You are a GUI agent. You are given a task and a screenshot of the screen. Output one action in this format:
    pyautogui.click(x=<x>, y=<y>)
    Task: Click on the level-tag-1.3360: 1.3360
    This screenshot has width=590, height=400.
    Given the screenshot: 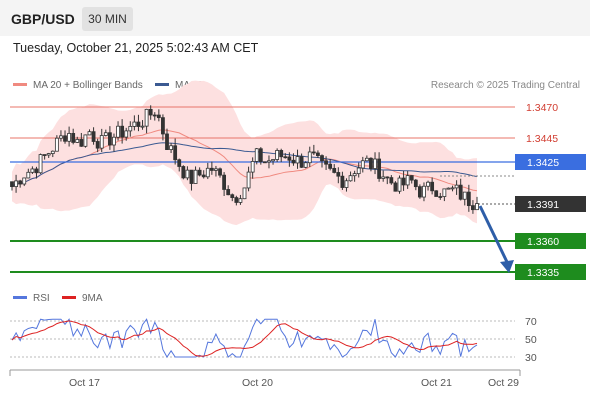 What is the action you would take?
    pyautogui.click(x=550, y=241)
    